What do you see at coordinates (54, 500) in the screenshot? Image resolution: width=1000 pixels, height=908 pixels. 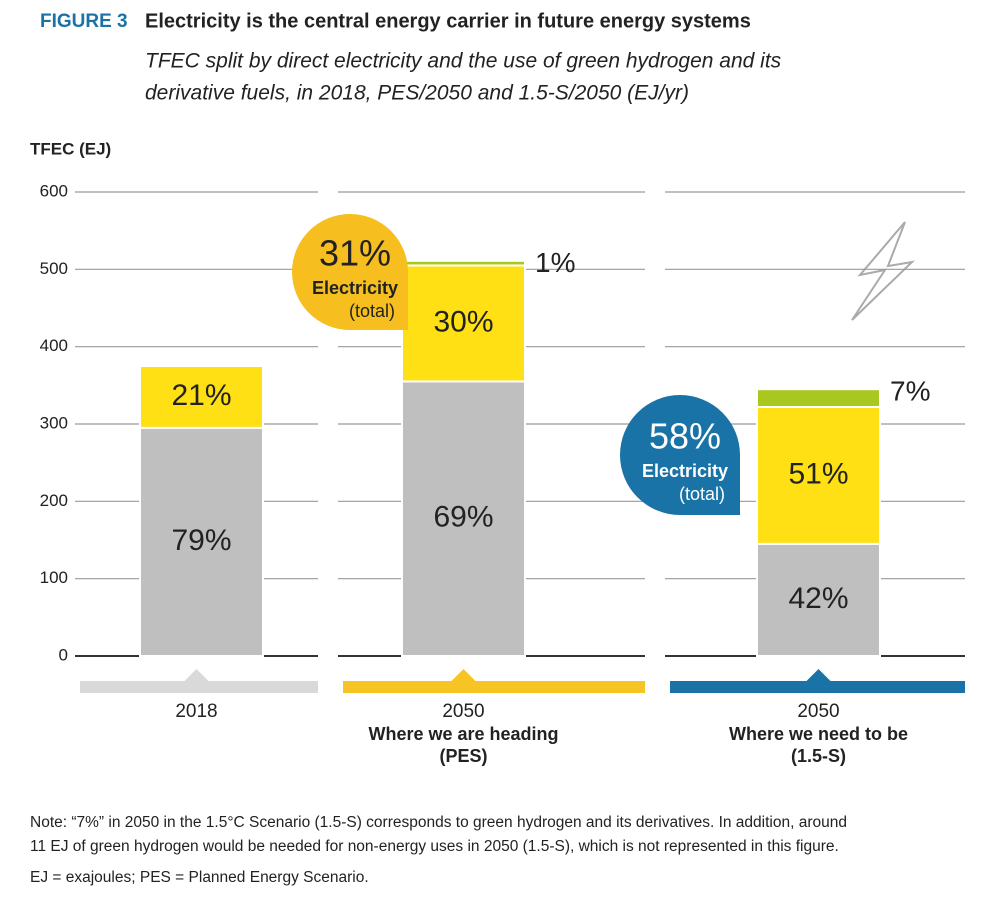 I see `y-tick-label: 200` at bounding box center [54, 500].